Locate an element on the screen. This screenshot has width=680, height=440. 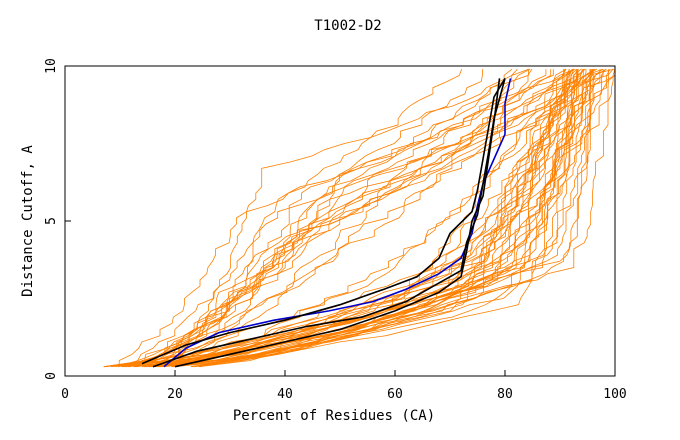
y-axis-label: Distance Cutoff, A is located at coordinates (28, 221).